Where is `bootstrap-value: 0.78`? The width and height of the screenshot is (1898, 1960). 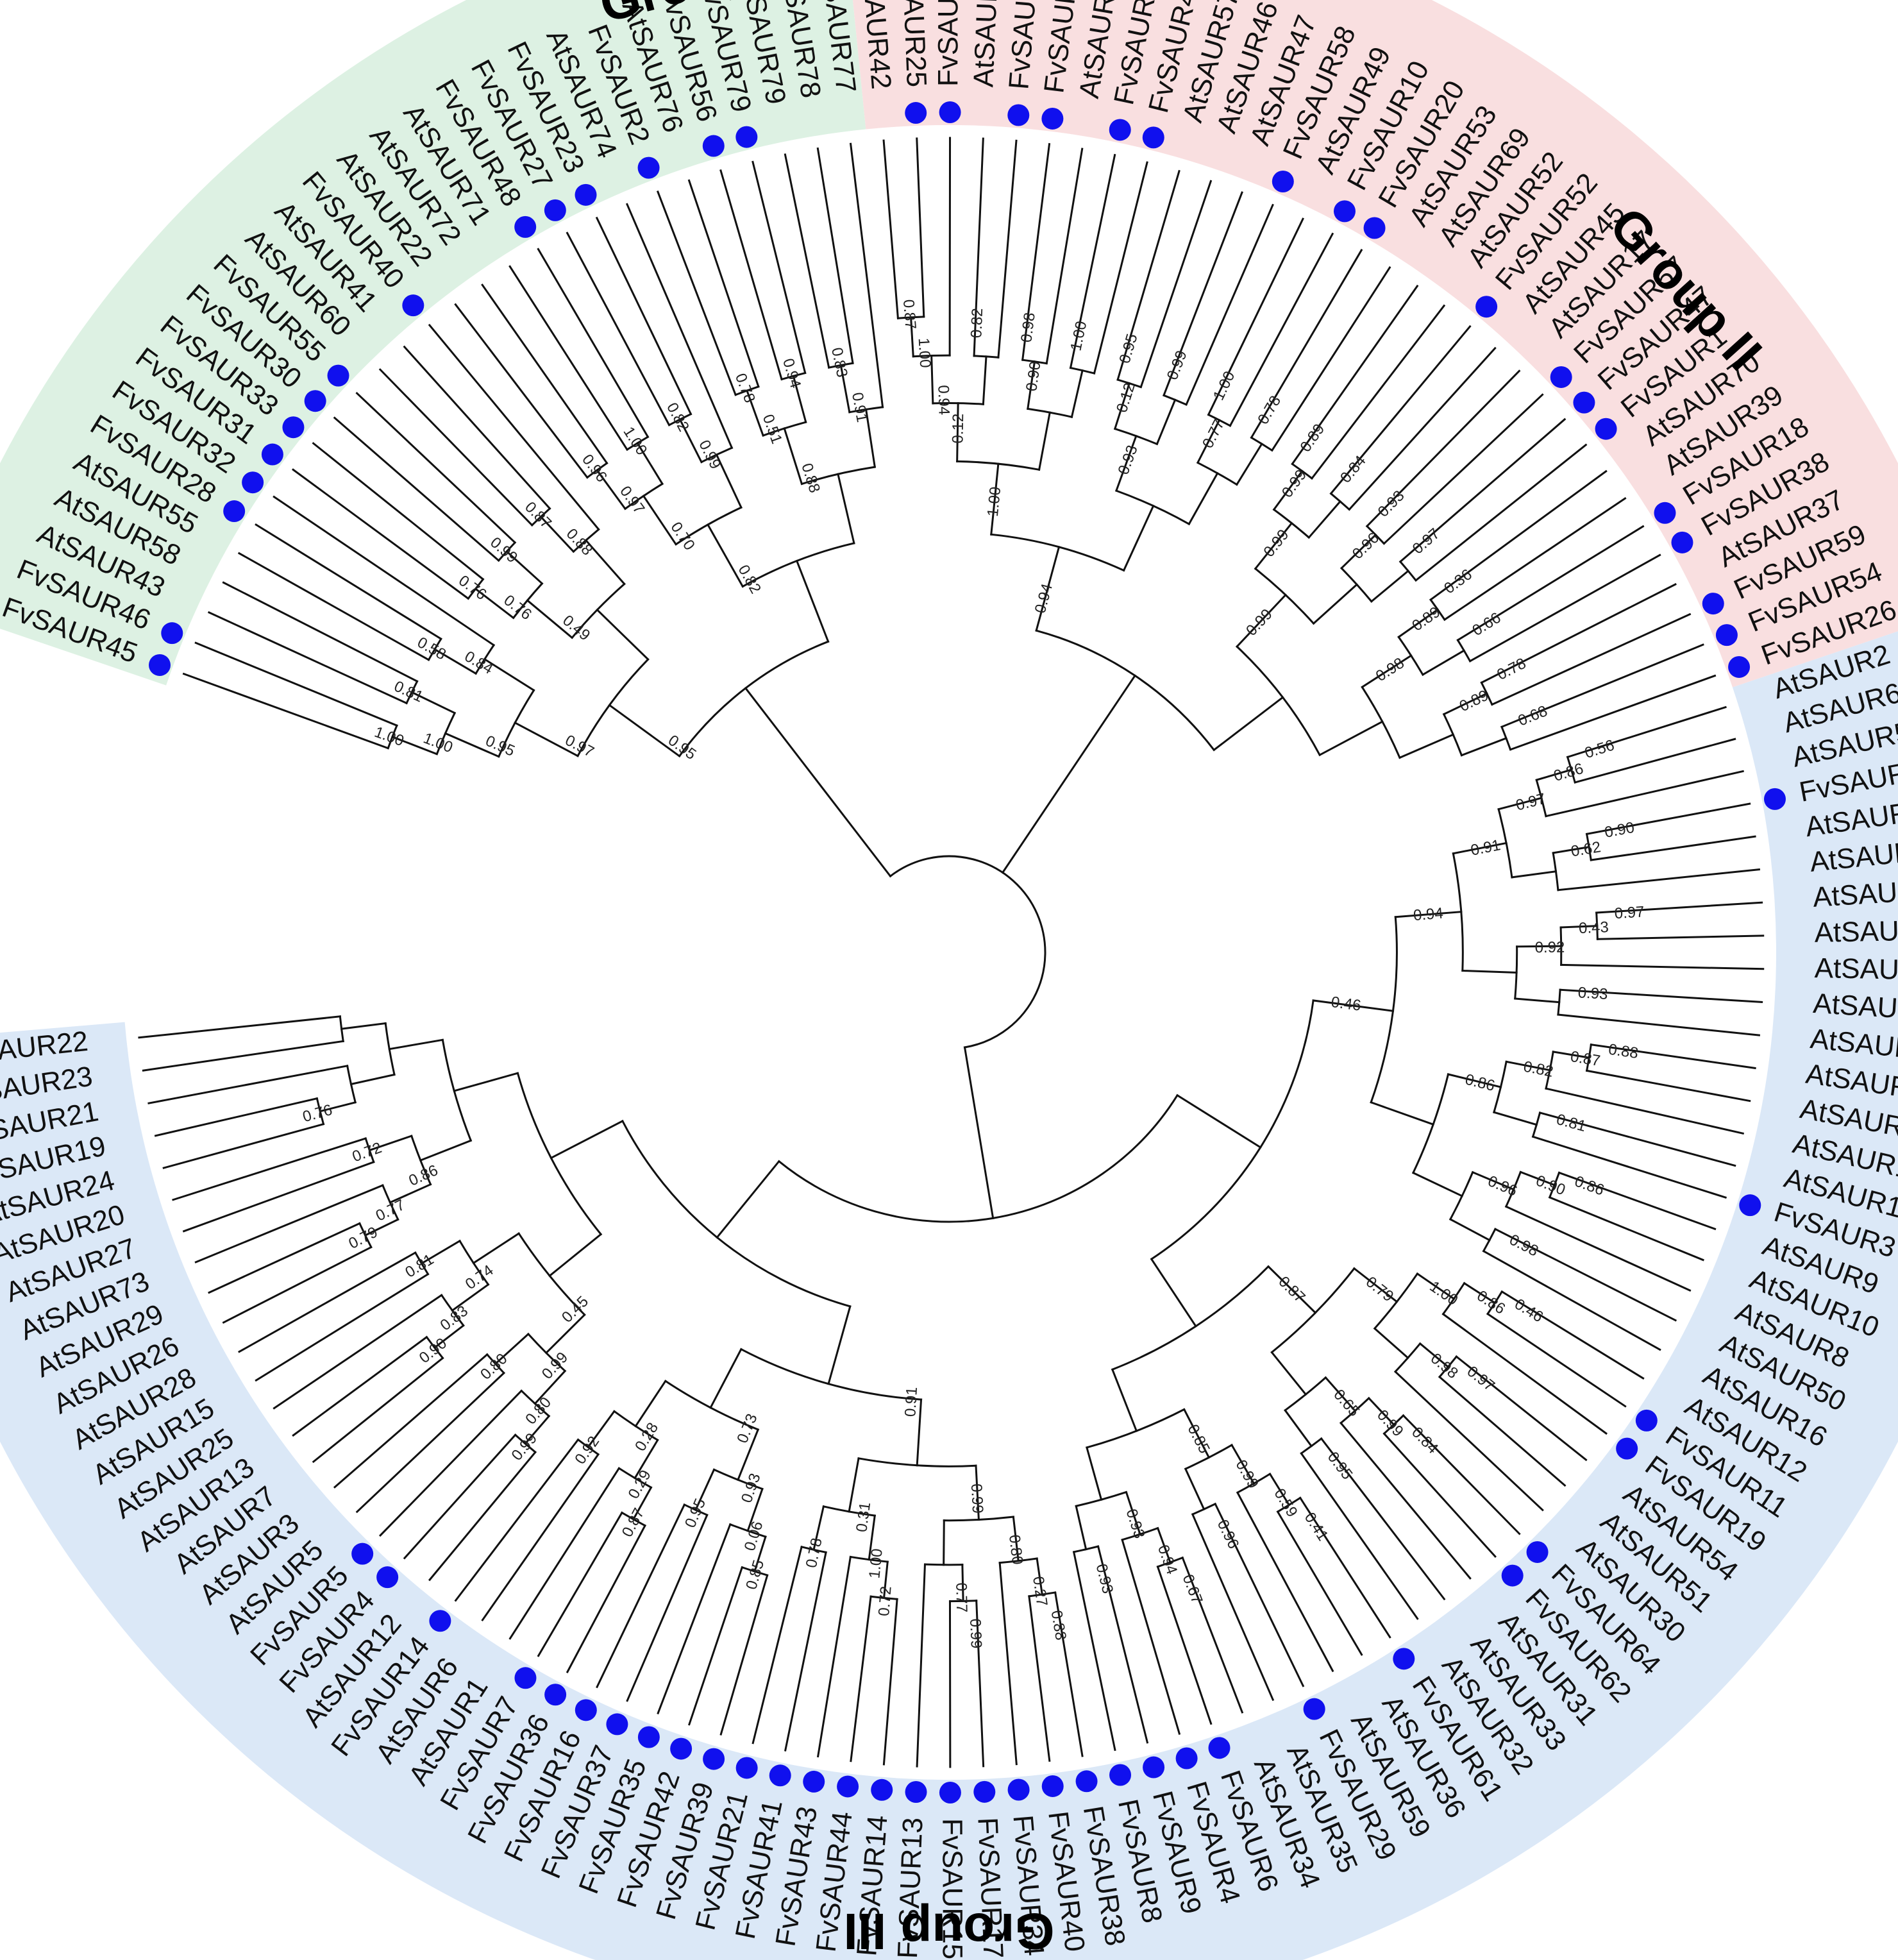
bootstrap-value: 0.78 is located at coordinates (814, 1553).